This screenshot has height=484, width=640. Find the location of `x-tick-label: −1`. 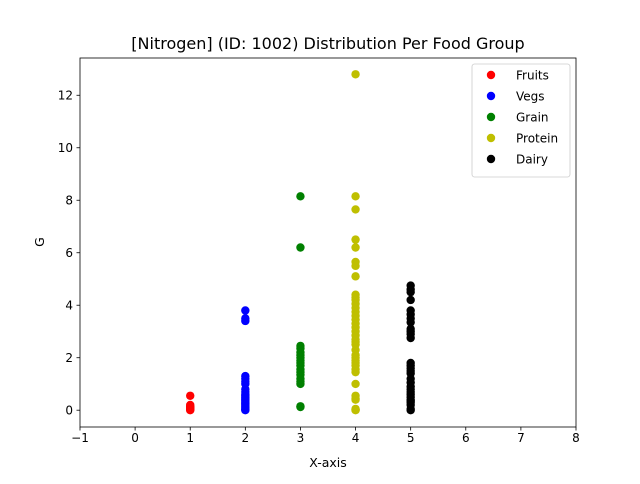

x-tick-label: −1 is located at coordinates (80, 438).